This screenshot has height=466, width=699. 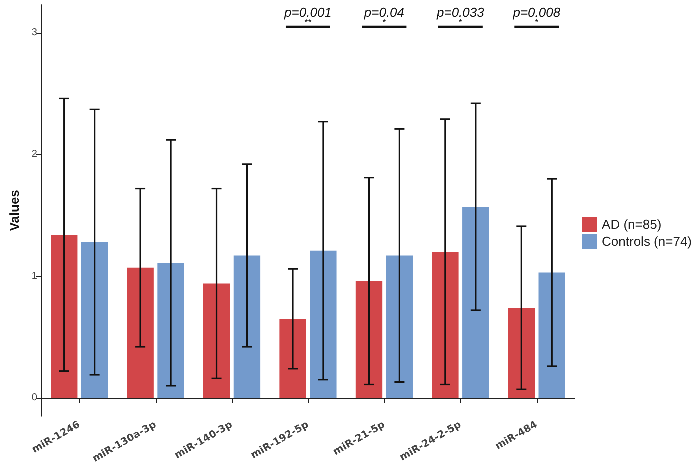 I want to click on y-tick-label: 2, so click(x=35, y=154).